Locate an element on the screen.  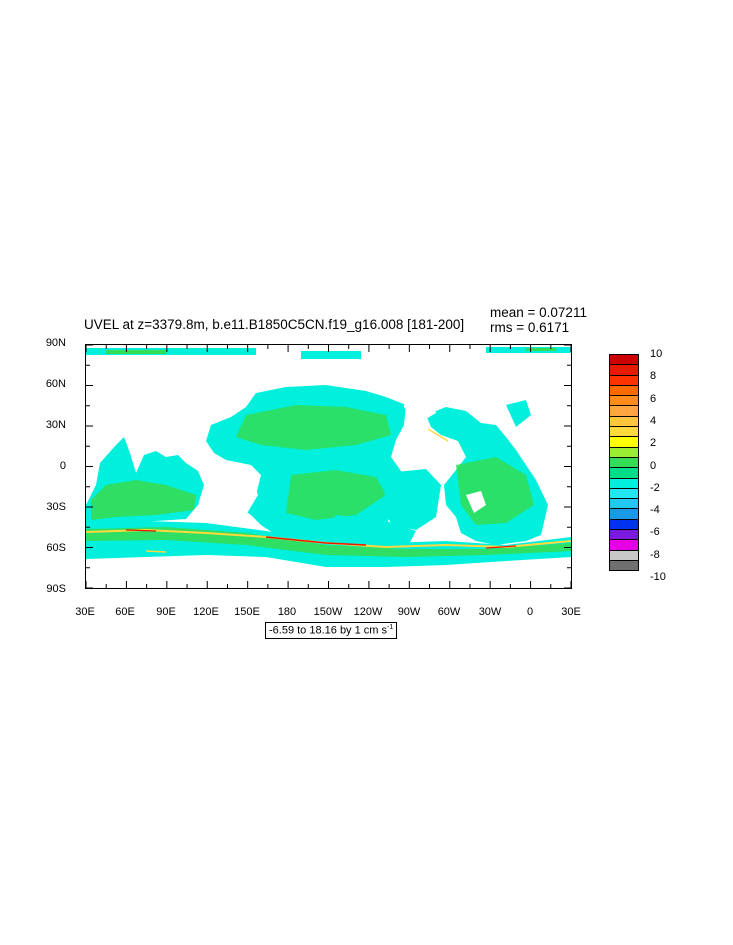
lon-label: 30W is located at coordinates (490, 612).